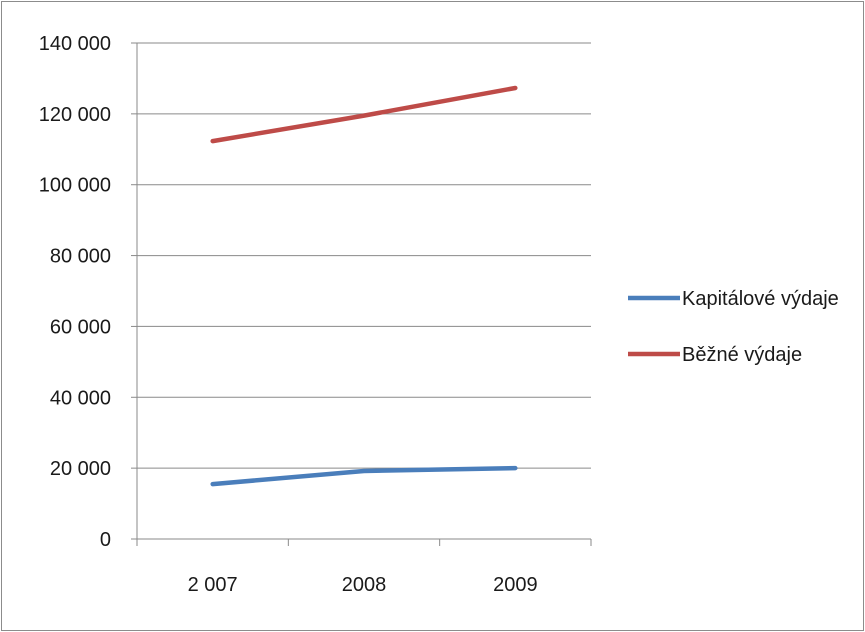 This screenshot has height=632, width=865. I want to click on y-tick-label: 120 000, so click(75, 115).